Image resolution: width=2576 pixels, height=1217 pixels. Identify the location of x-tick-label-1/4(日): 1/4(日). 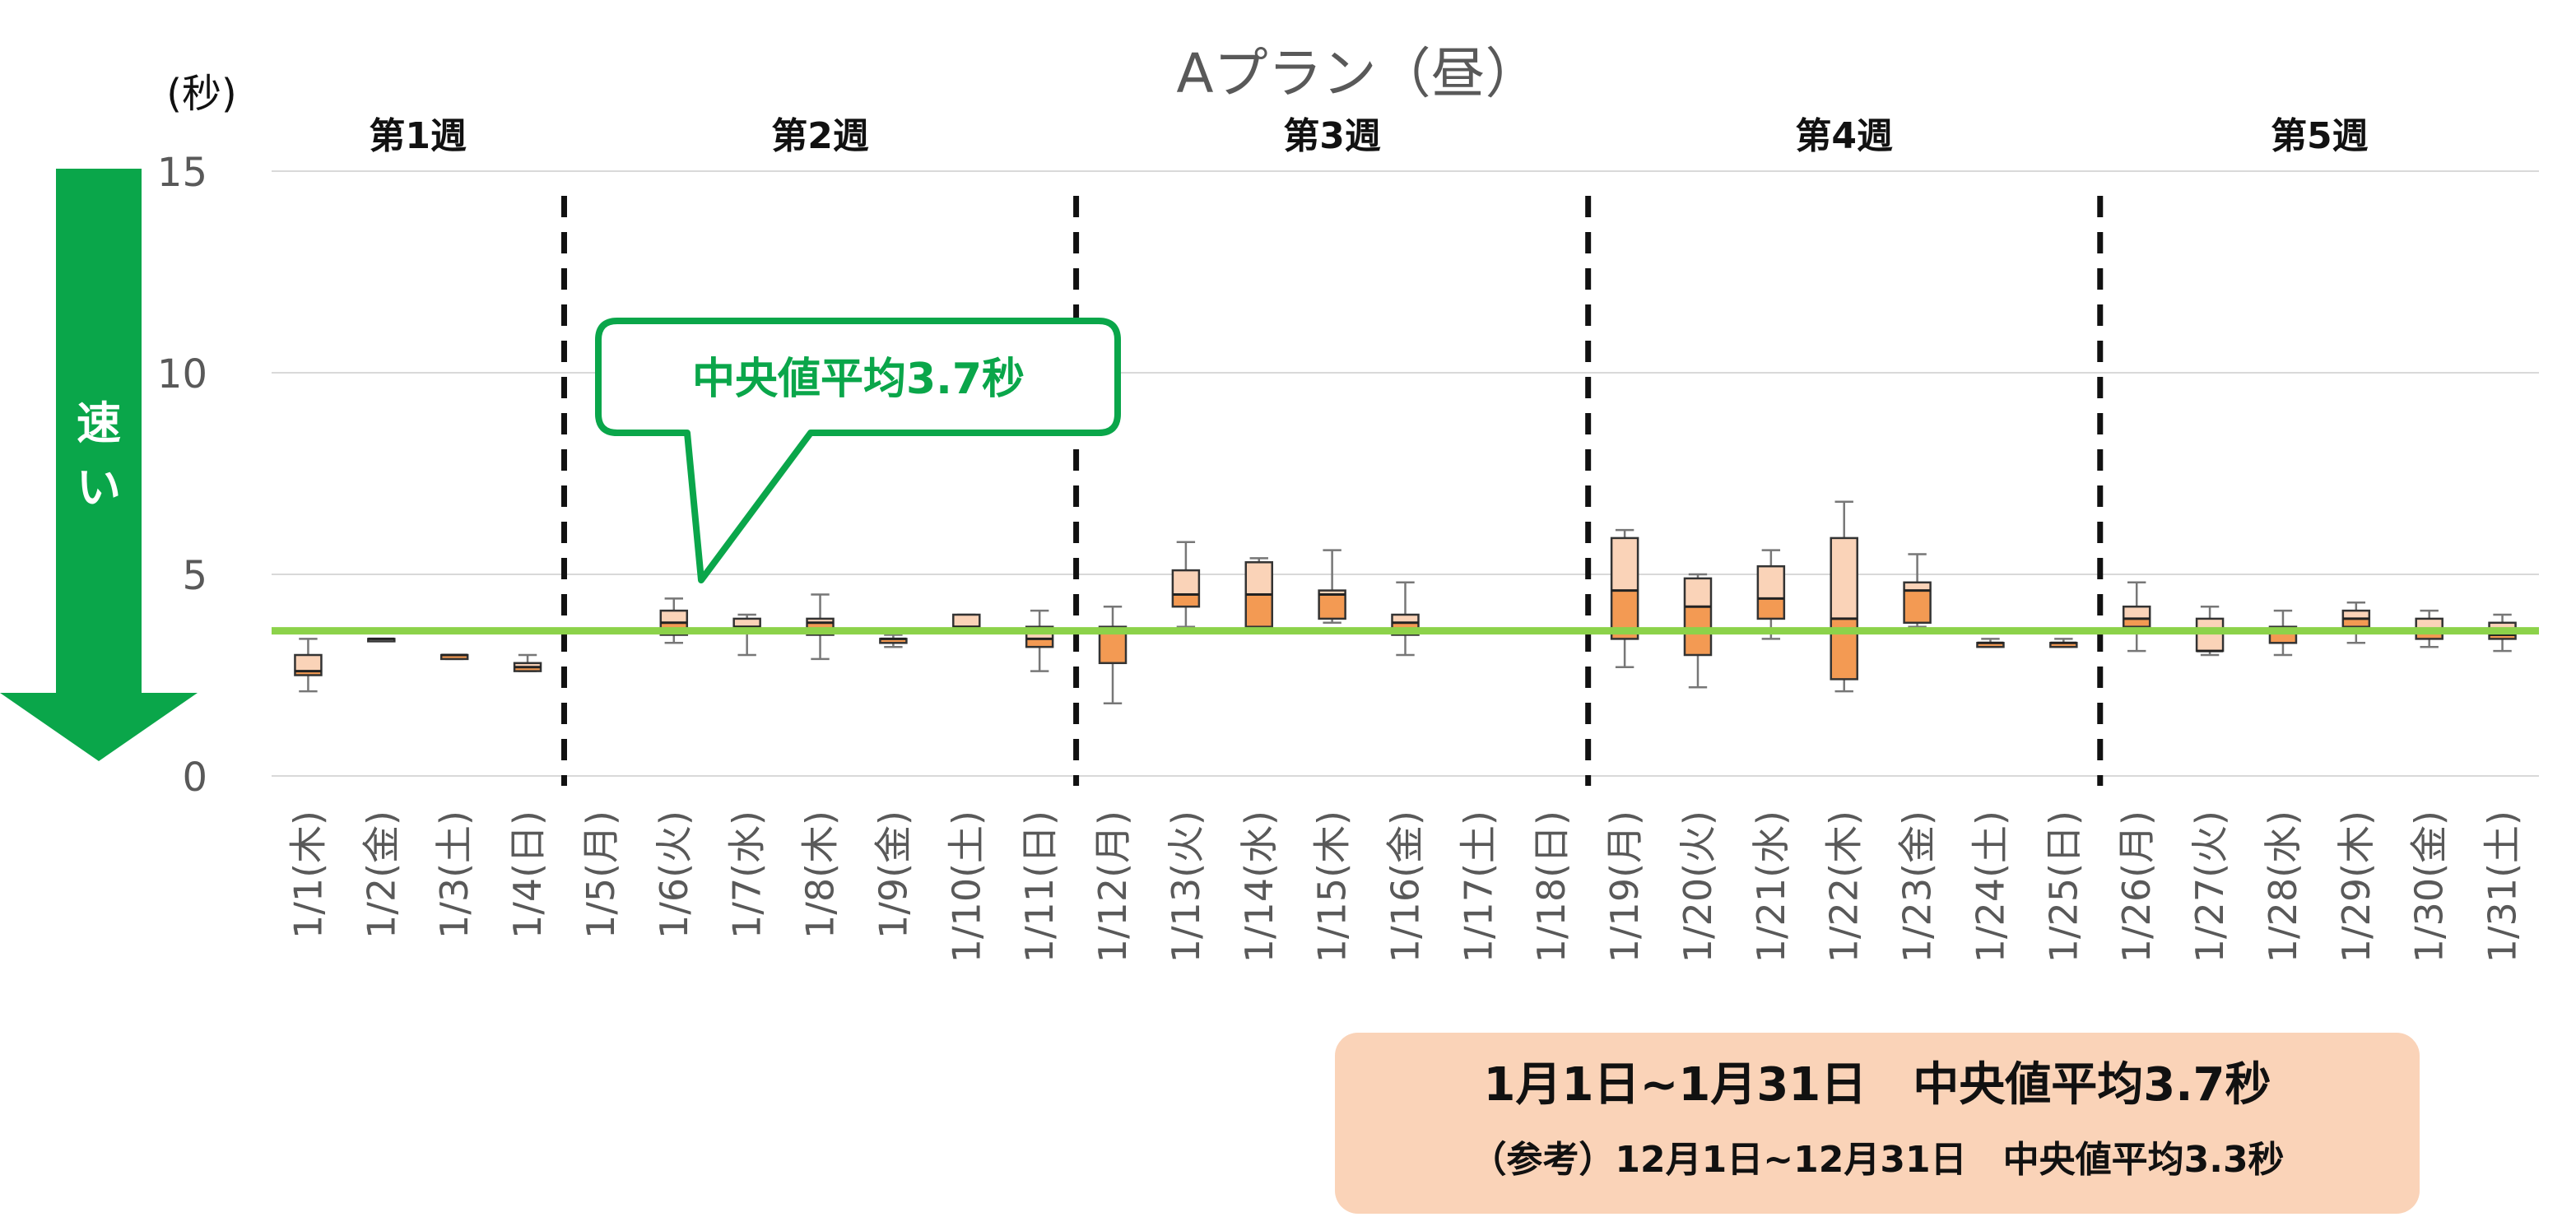
(527, 875).